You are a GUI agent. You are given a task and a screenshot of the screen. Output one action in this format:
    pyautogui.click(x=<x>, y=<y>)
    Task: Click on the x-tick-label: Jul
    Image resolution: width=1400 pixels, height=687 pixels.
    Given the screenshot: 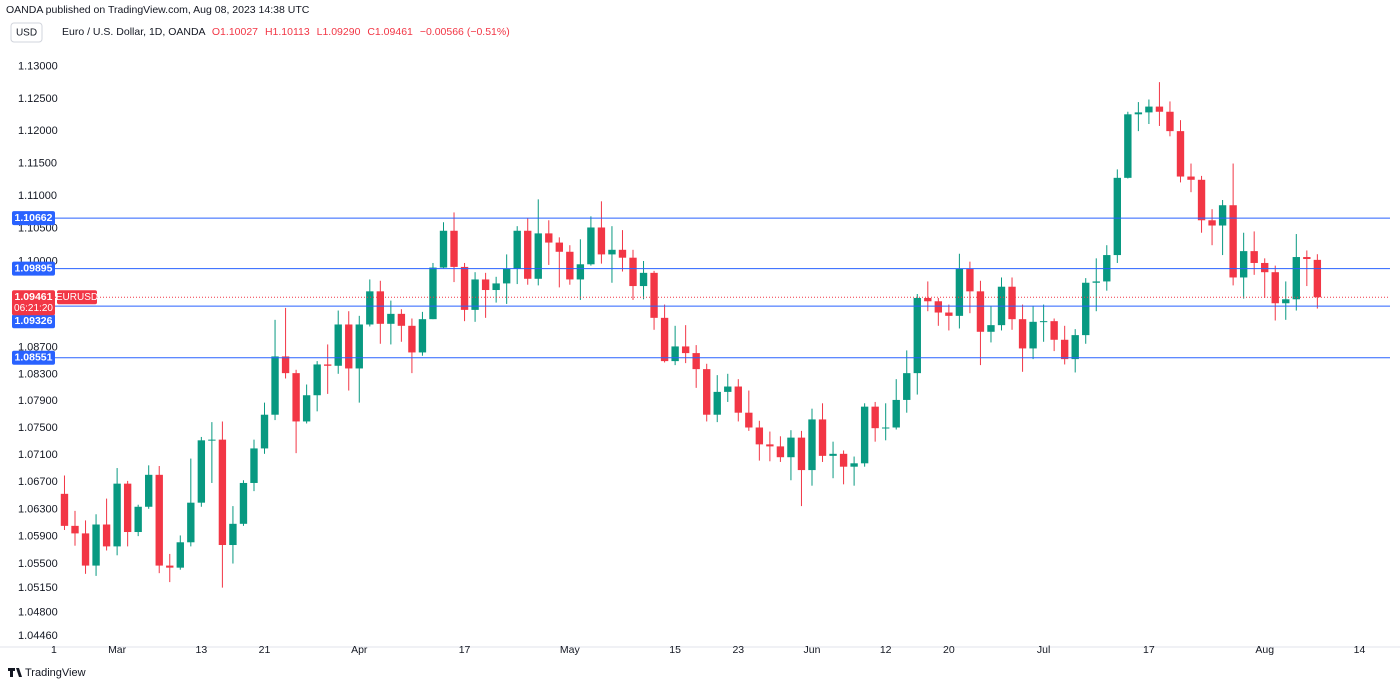 What is the action you would take?
    pyautogui.click(x=1043, y=650)
    